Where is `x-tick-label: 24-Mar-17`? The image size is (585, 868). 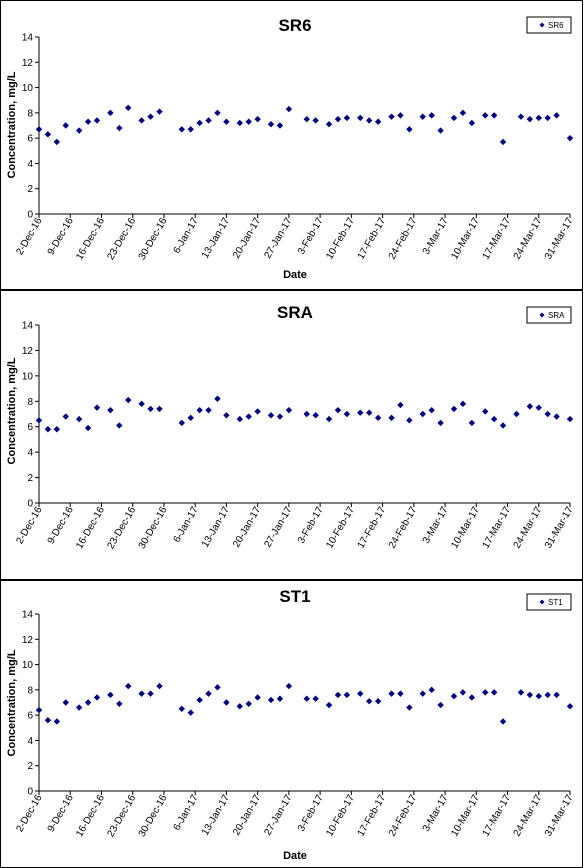
x-tick-label: 24-Mar-17 is located at coordinates (528, 528).